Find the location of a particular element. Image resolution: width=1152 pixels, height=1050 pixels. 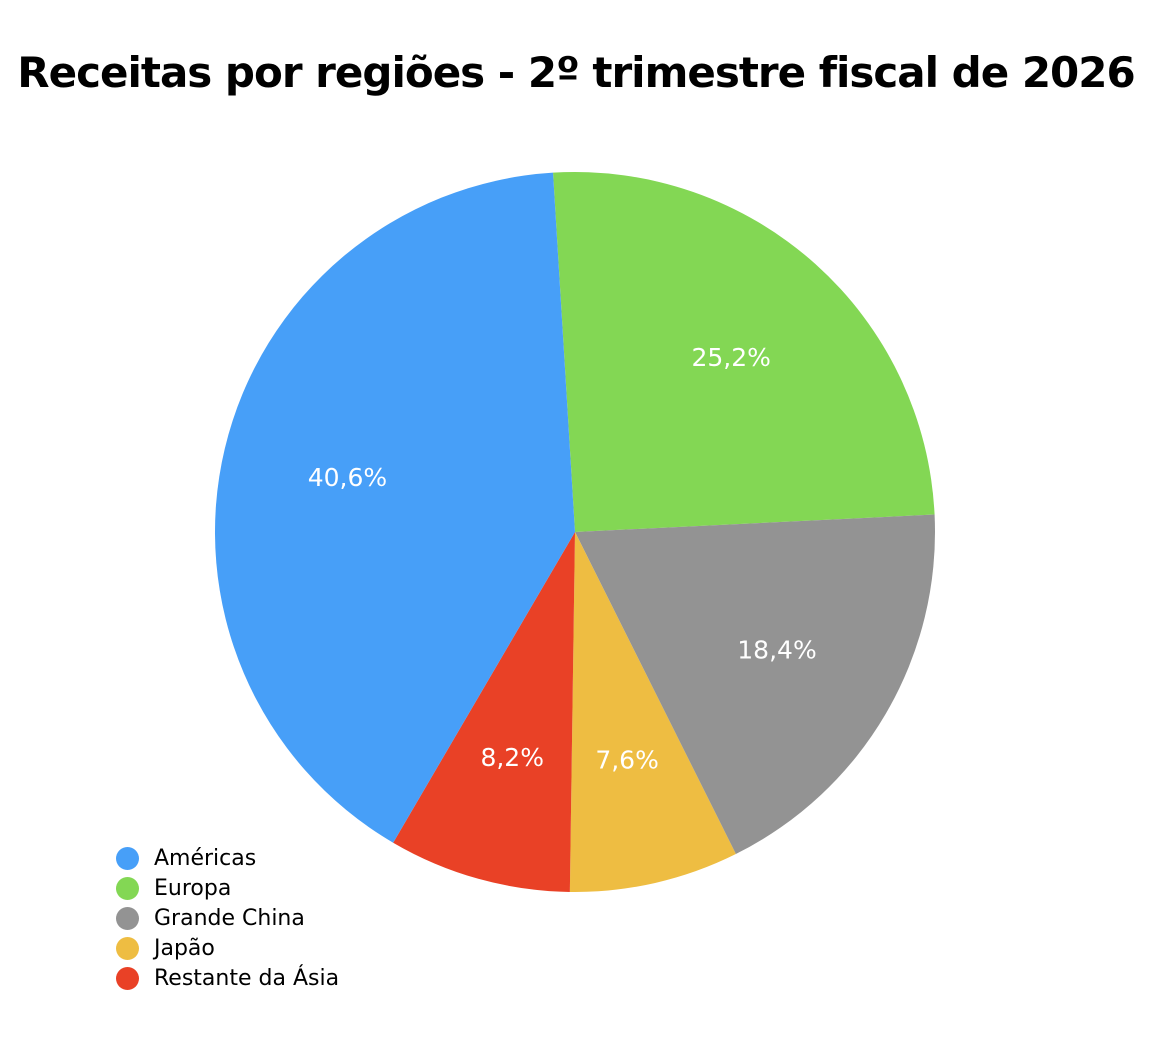

slice-value-label-japao: 7,6% is located at coordinates (627, 760).